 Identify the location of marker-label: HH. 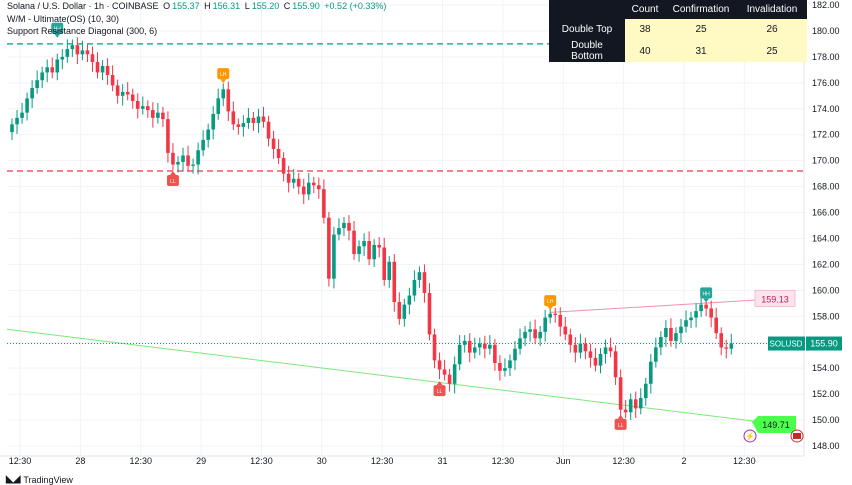
(58, 30).